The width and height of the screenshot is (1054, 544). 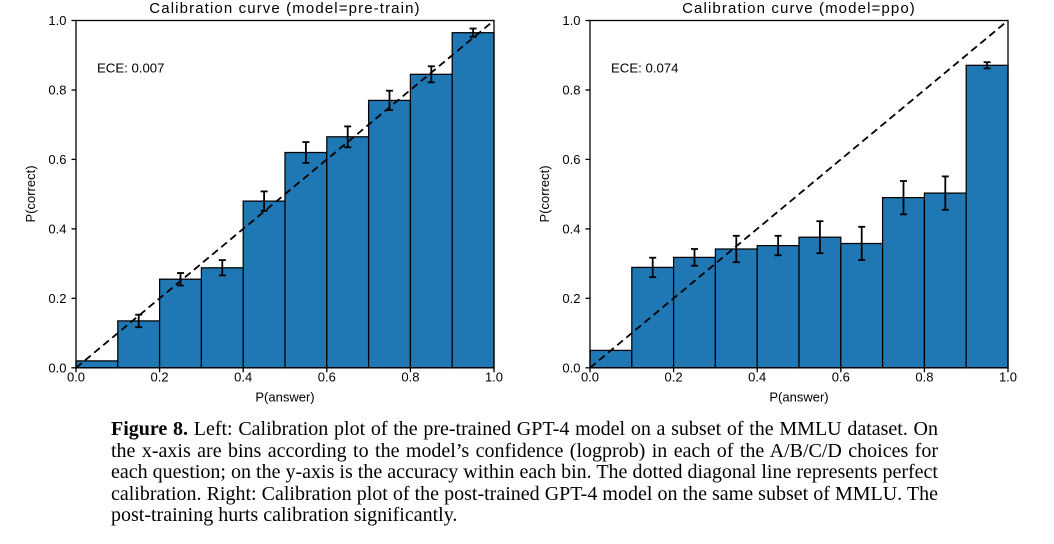 What do you see at coordinates (799, 8) in the screenshot?
I see `svg-text: Calibration curve (model=ppo)` at bounding box center [799, 8].